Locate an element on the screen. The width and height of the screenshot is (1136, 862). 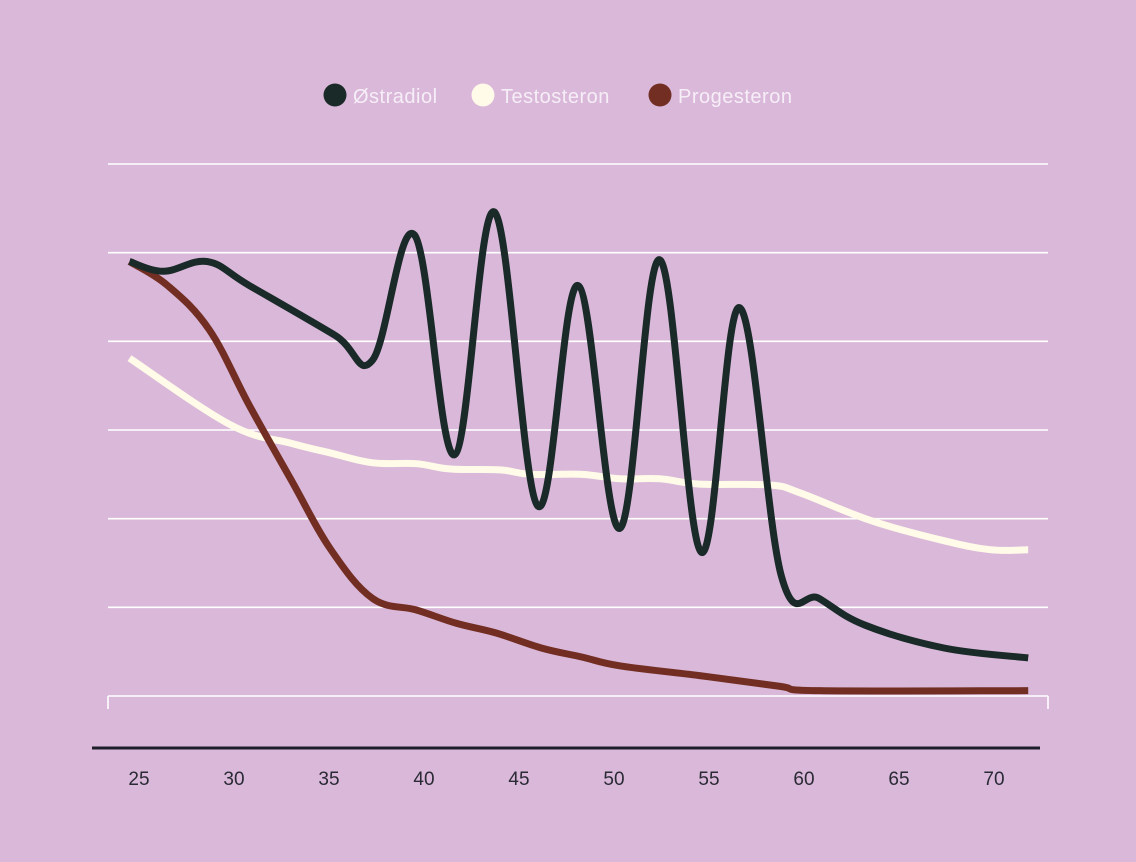
legend-item: Testosteron is located at coordinates (540, 95).